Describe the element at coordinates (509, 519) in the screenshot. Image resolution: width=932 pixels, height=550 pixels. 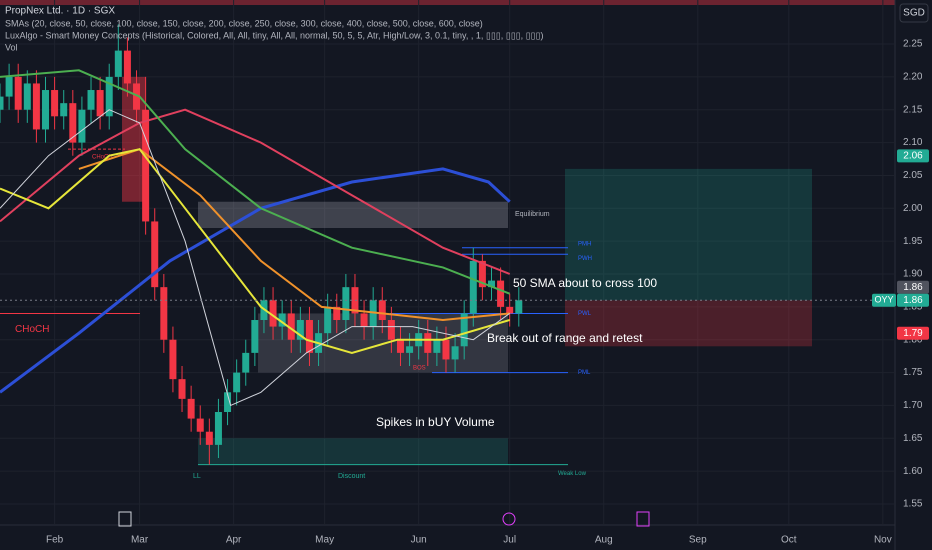
I see `dividend-icon` at that location.